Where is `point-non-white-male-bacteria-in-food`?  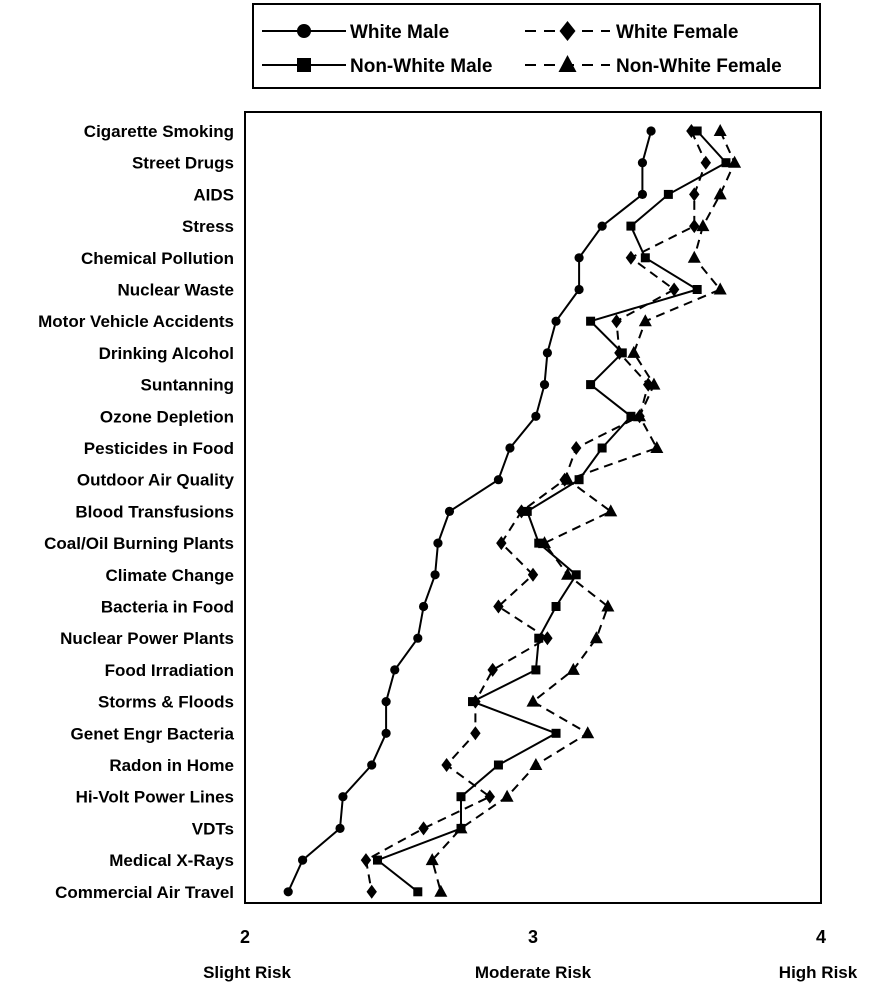 point-non-white-male-bacteria-in-food is located at coordinates (556, 606).